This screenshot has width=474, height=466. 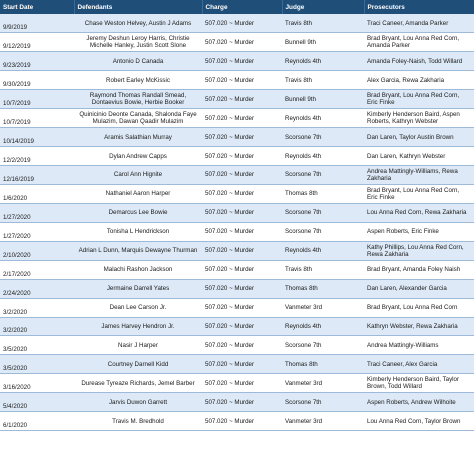 What do you see at coordinates (37, 402) in the screenshot?
I see `start-date-cell: 5/4/2020` at bounding box center [37, 402].